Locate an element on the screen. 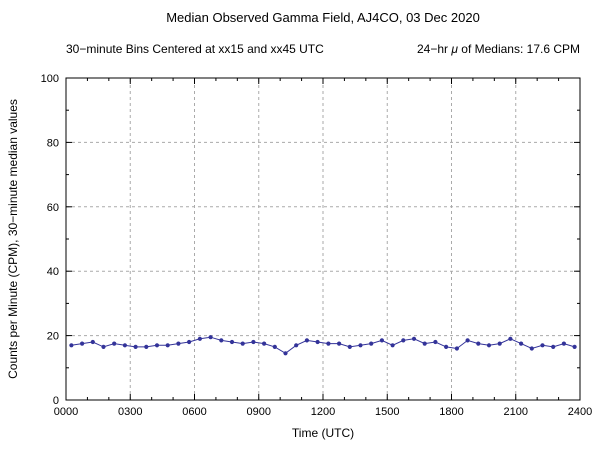  y-tick-label: 40 is located at coordinates (53, 272).